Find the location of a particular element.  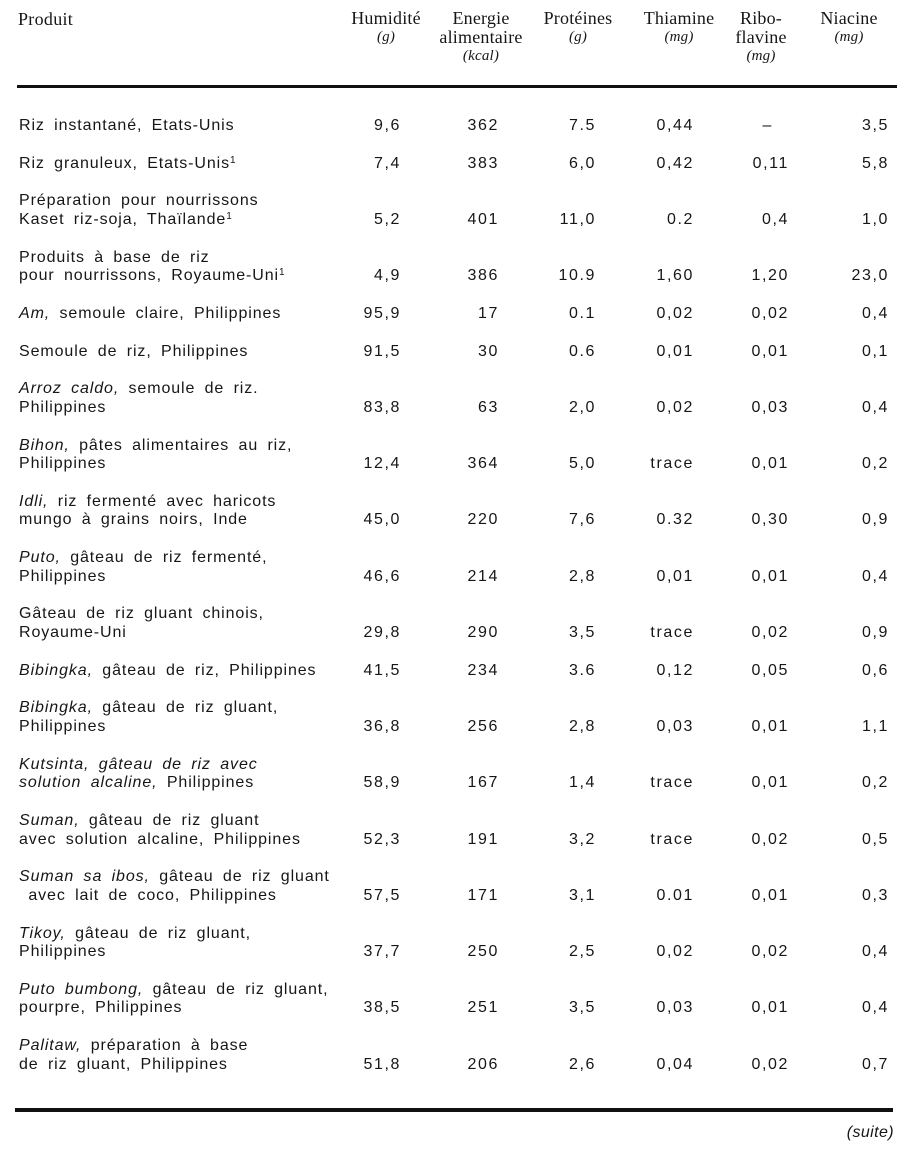

column-header: Energie alimentaire (kcal) is located at coordinates (481, 37).